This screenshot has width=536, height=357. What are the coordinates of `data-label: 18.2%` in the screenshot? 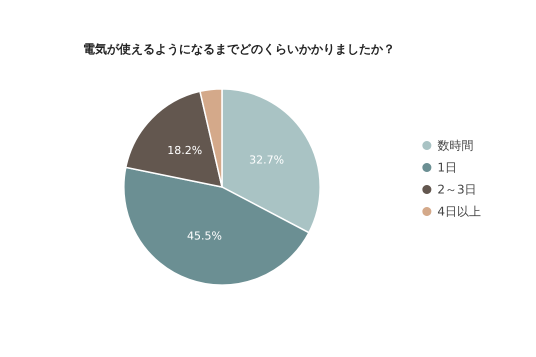 It's located at (184, 151).